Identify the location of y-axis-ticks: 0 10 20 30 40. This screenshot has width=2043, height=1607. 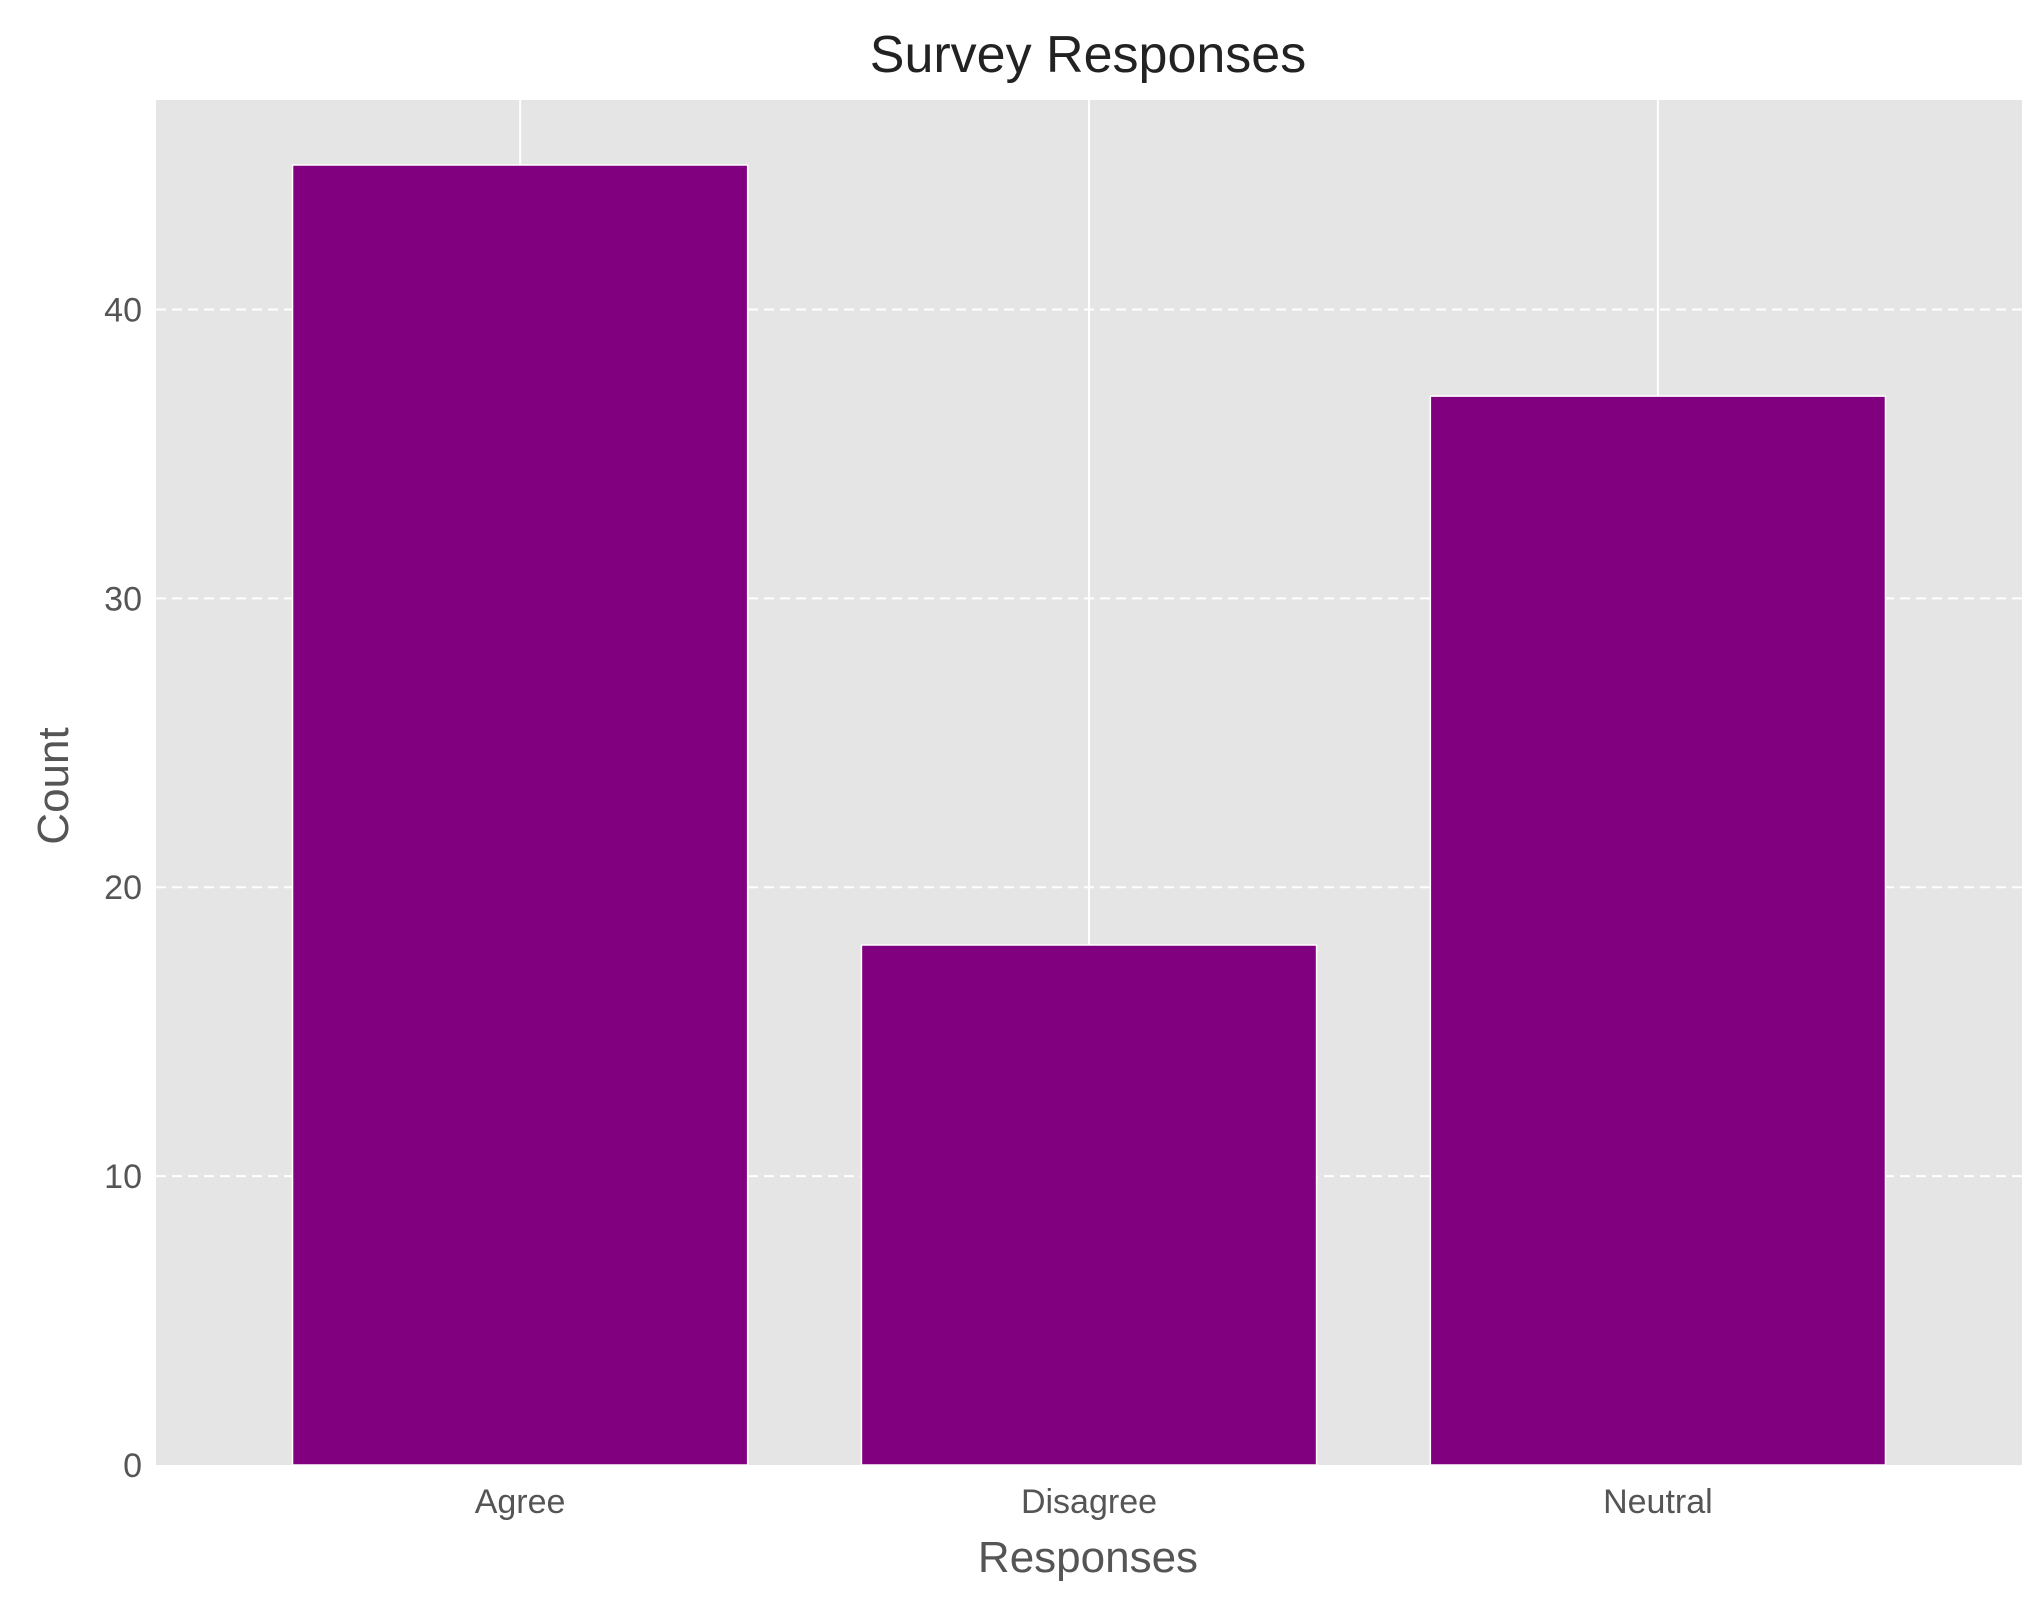
(123, 888).